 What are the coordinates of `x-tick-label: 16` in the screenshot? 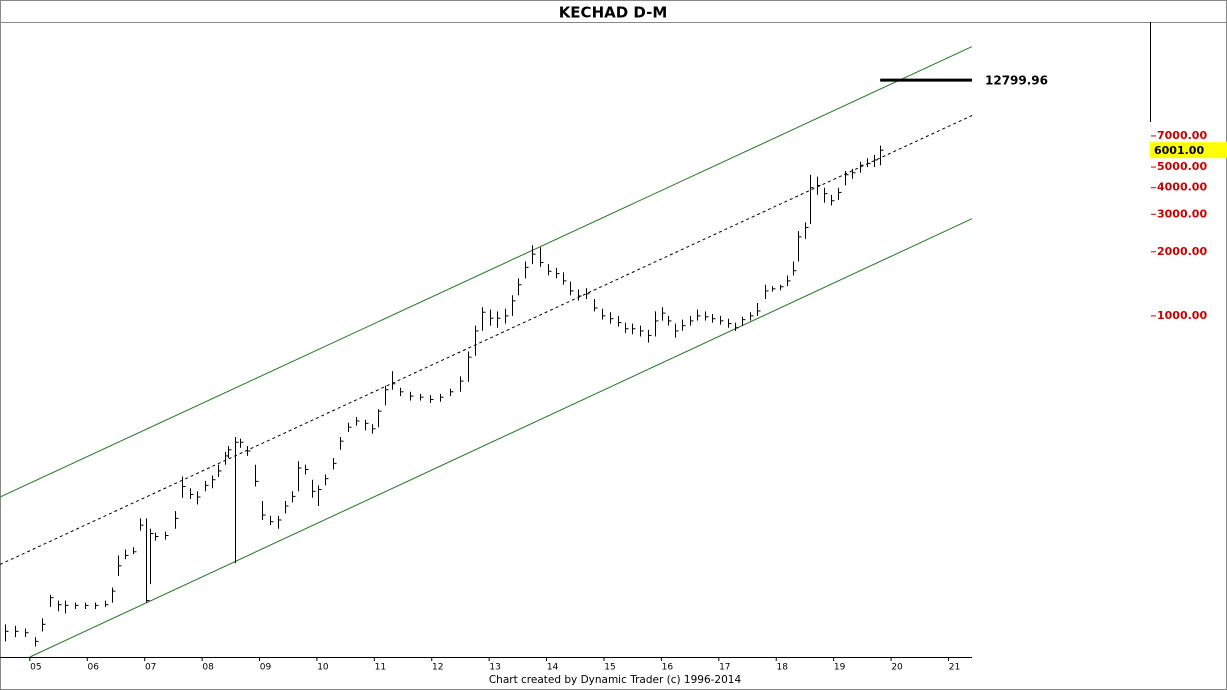 It's located at (668, 668).